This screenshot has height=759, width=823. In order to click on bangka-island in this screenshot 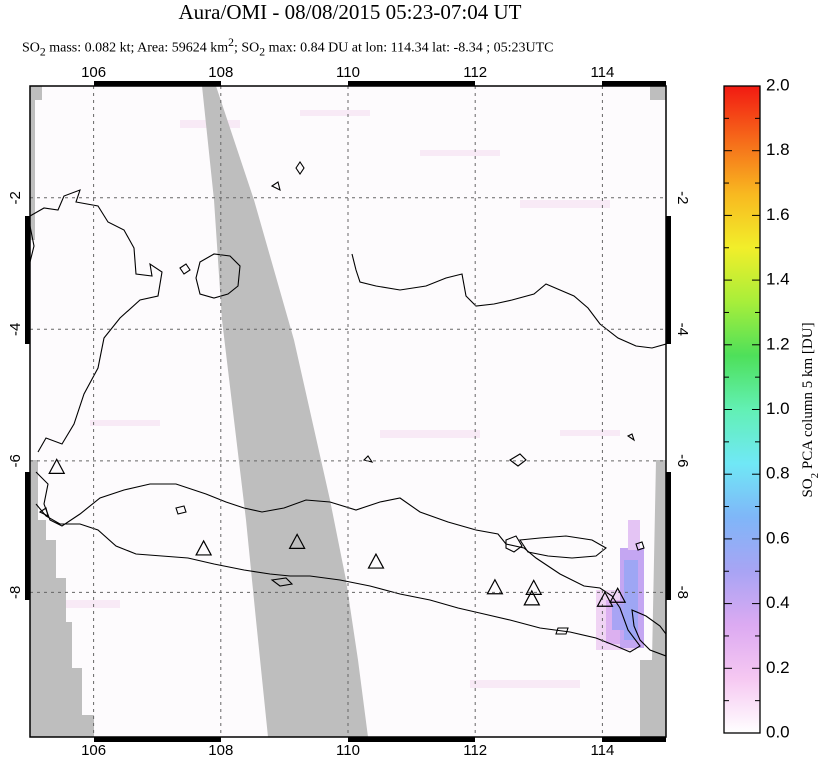, I will do `click(218, 276)`.